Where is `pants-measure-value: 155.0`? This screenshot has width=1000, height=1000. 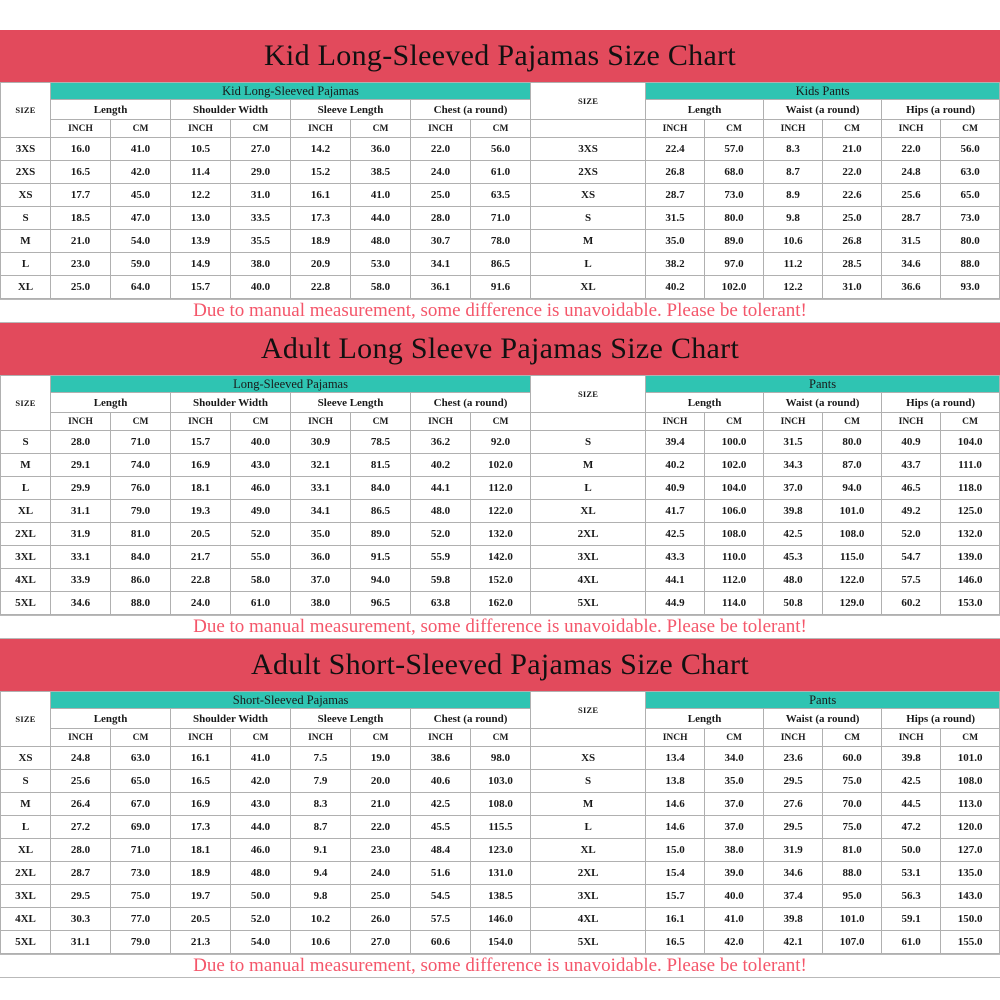 pants-measure-value: 155.0 is located at coordinates (970, 942).